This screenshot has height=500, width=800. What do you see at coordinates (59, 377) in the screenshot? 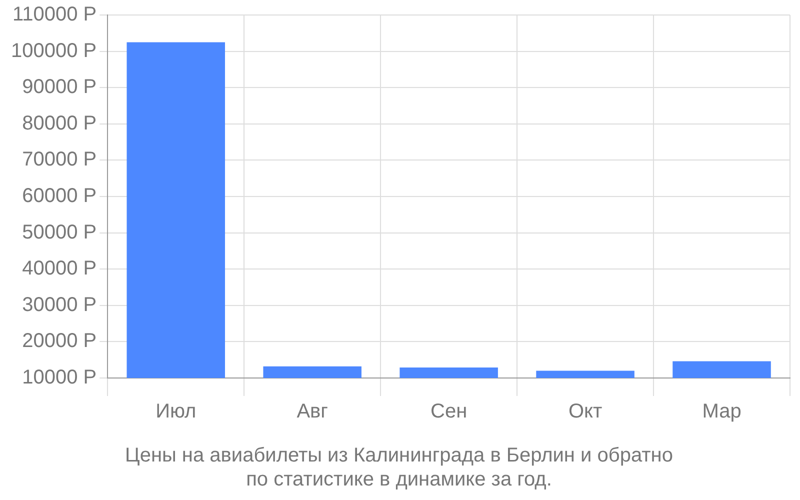
I see `y-tick-label: 10000 Р` at bounding box center [59, 377].